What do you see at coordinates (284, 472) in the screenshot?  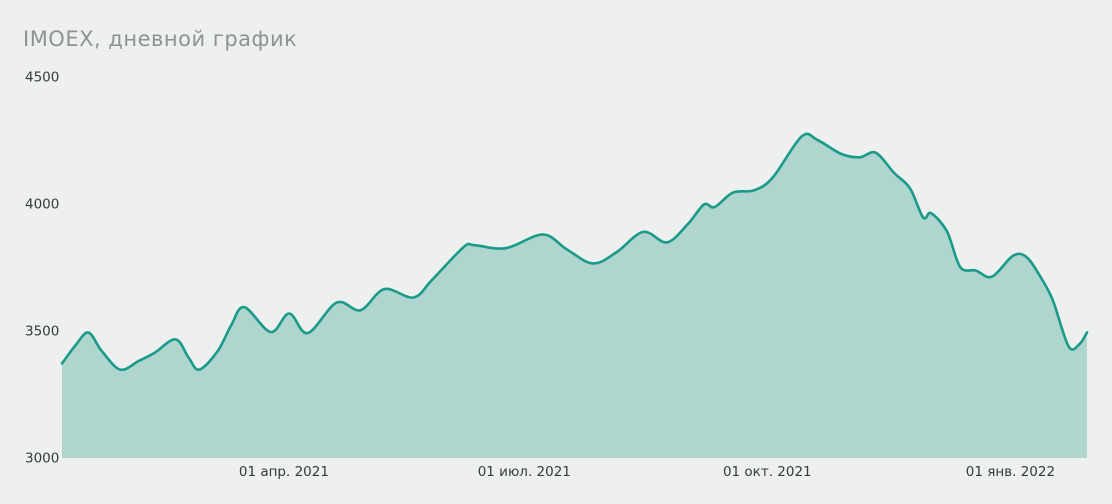 I see `x-tick-label: 01 апр. 2021` at bounding box center [284, 472].